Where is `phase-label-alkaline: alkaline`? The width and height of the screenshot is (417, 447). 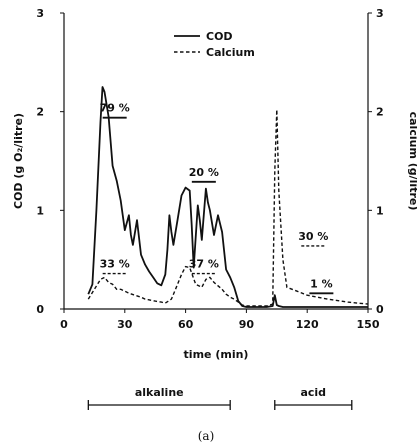 phase-label-alkaline: alkaline is located at coordinates (159, 392).